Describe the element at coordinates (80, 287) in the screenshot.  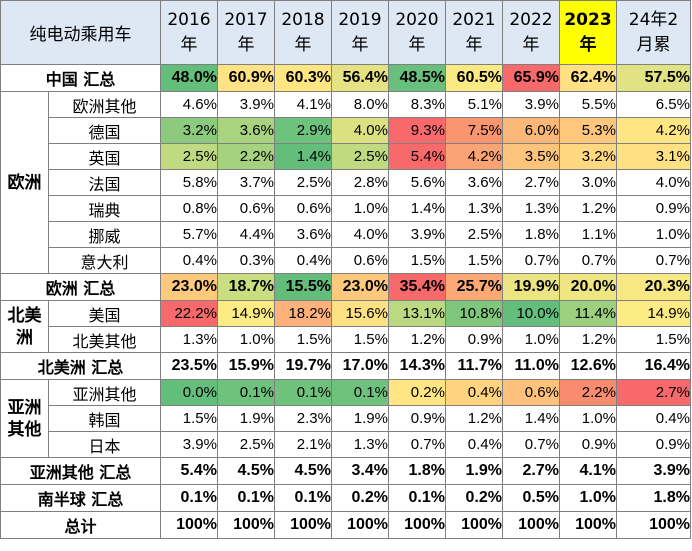
I see `summary-label: 欧洲 汇总` at that location.